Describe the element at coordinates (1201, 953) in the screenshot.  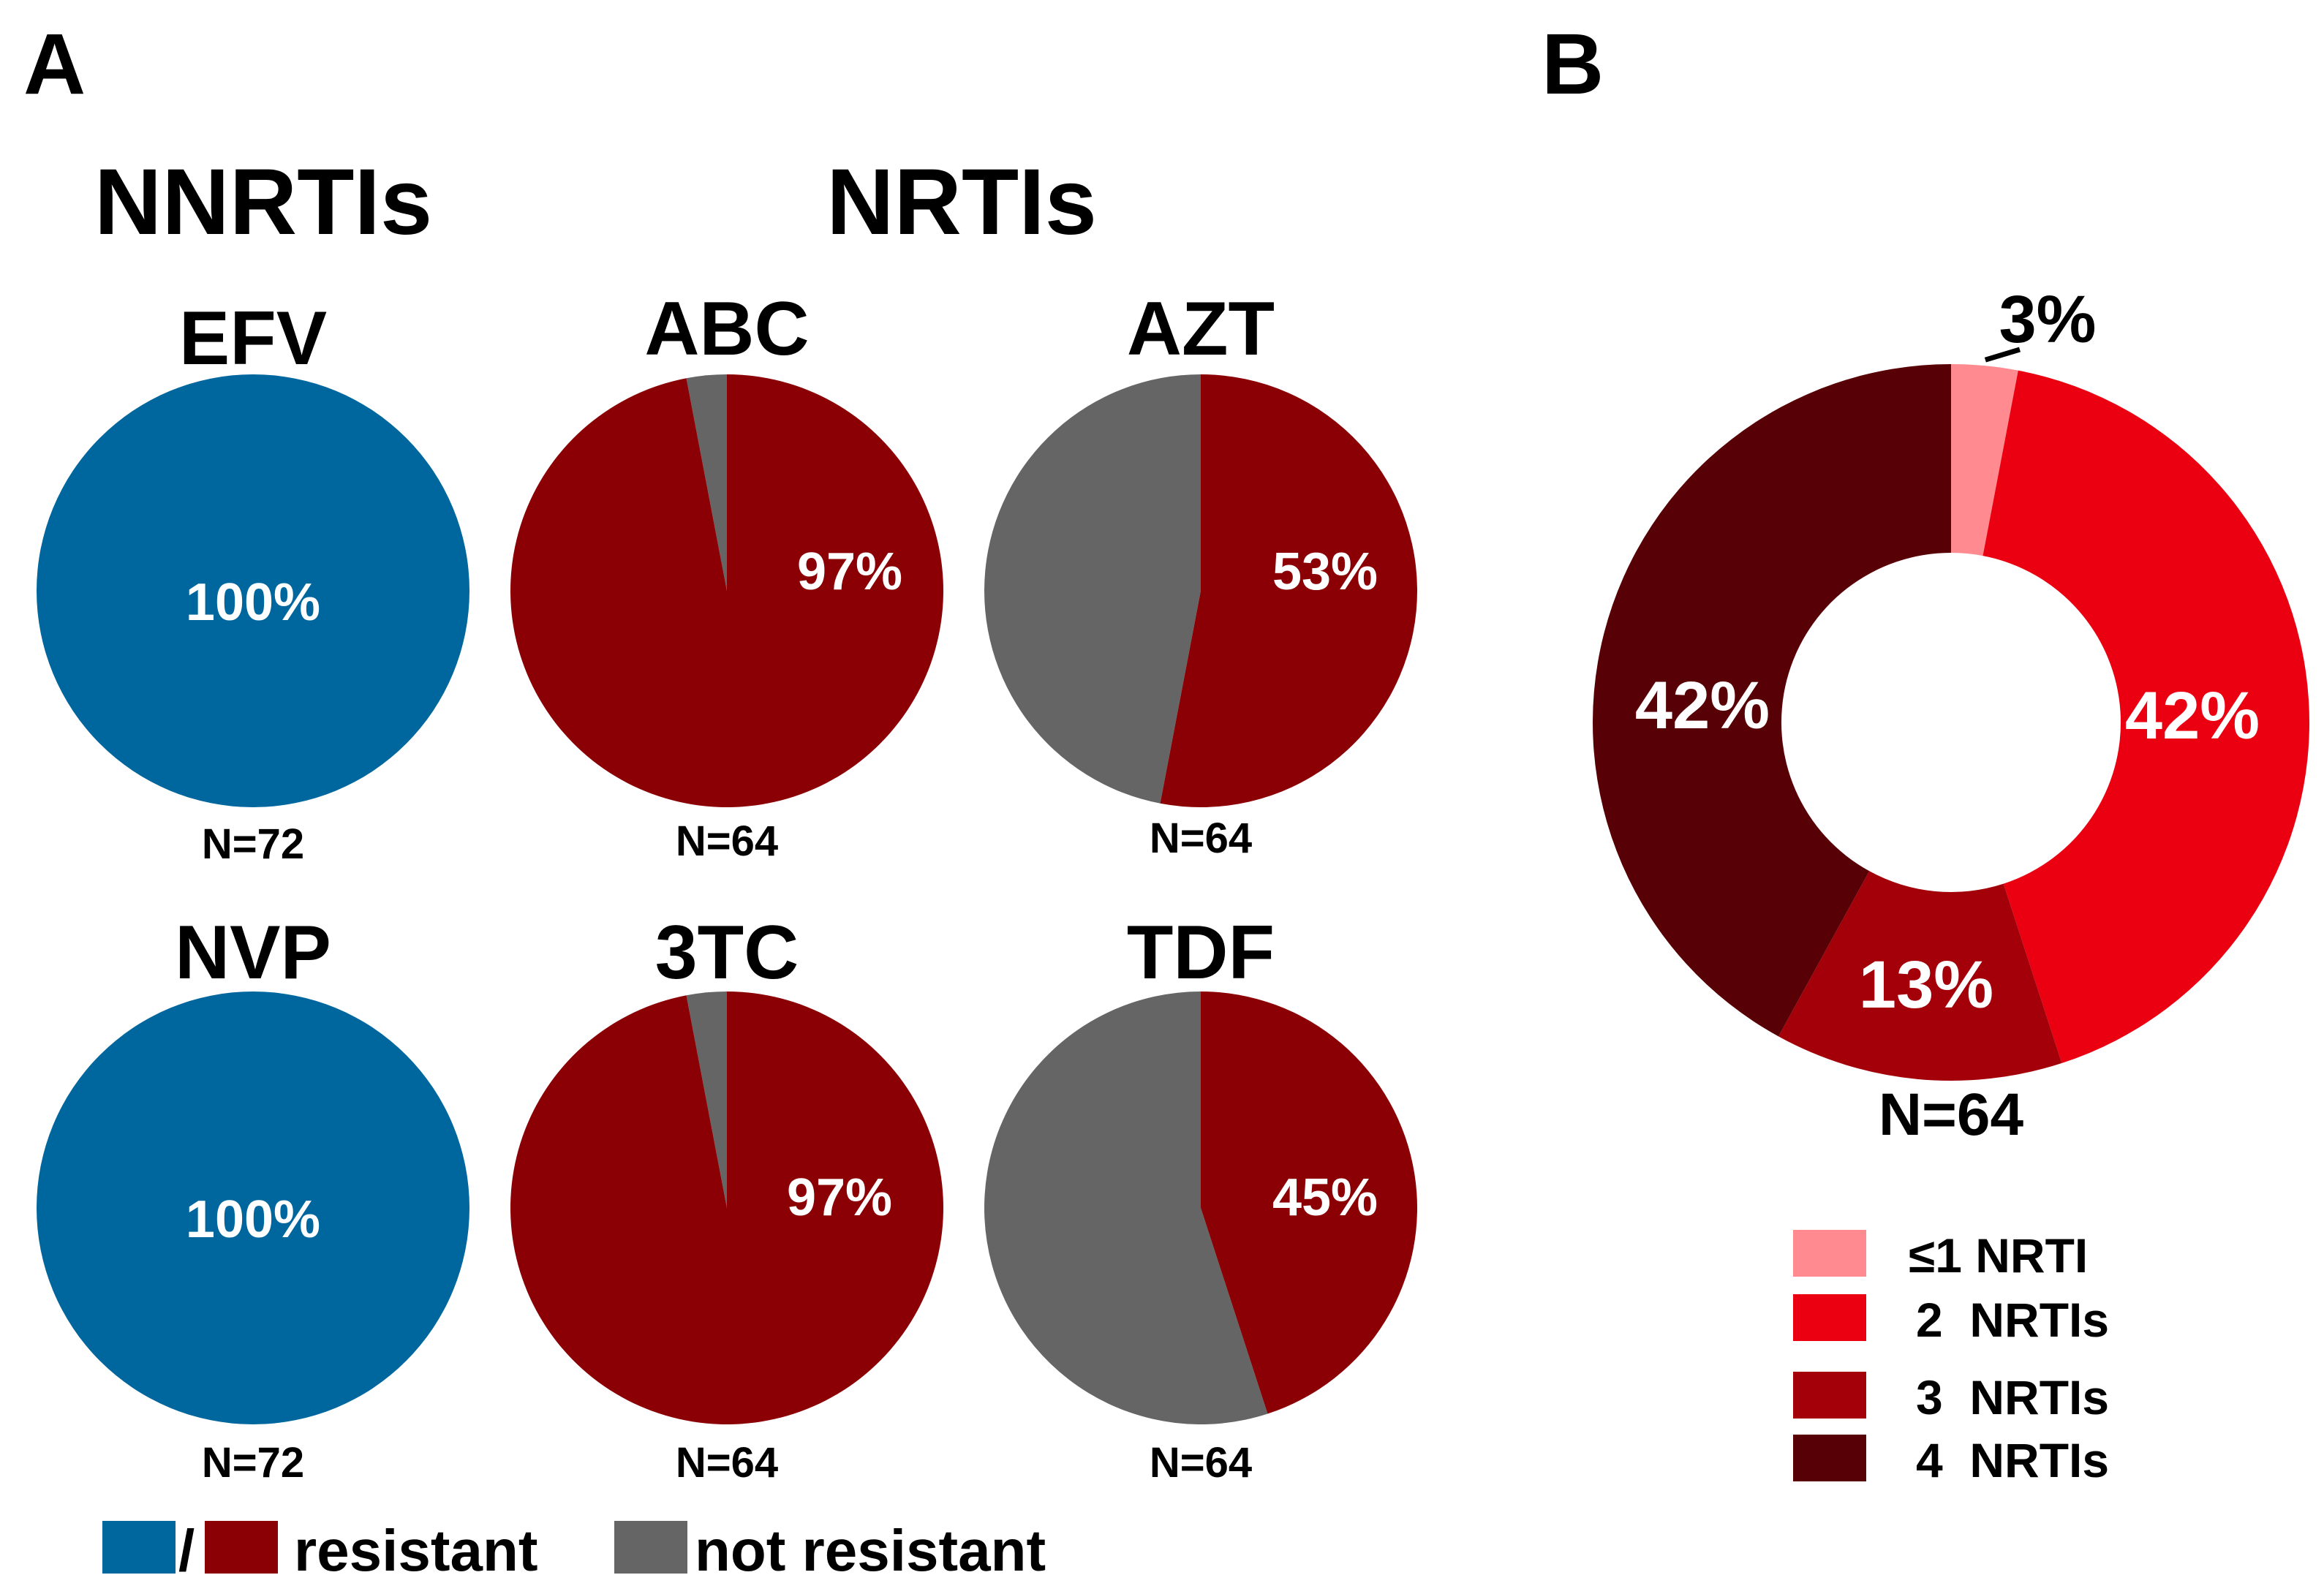
I see `pie-title-tdf: TDF` at that location.